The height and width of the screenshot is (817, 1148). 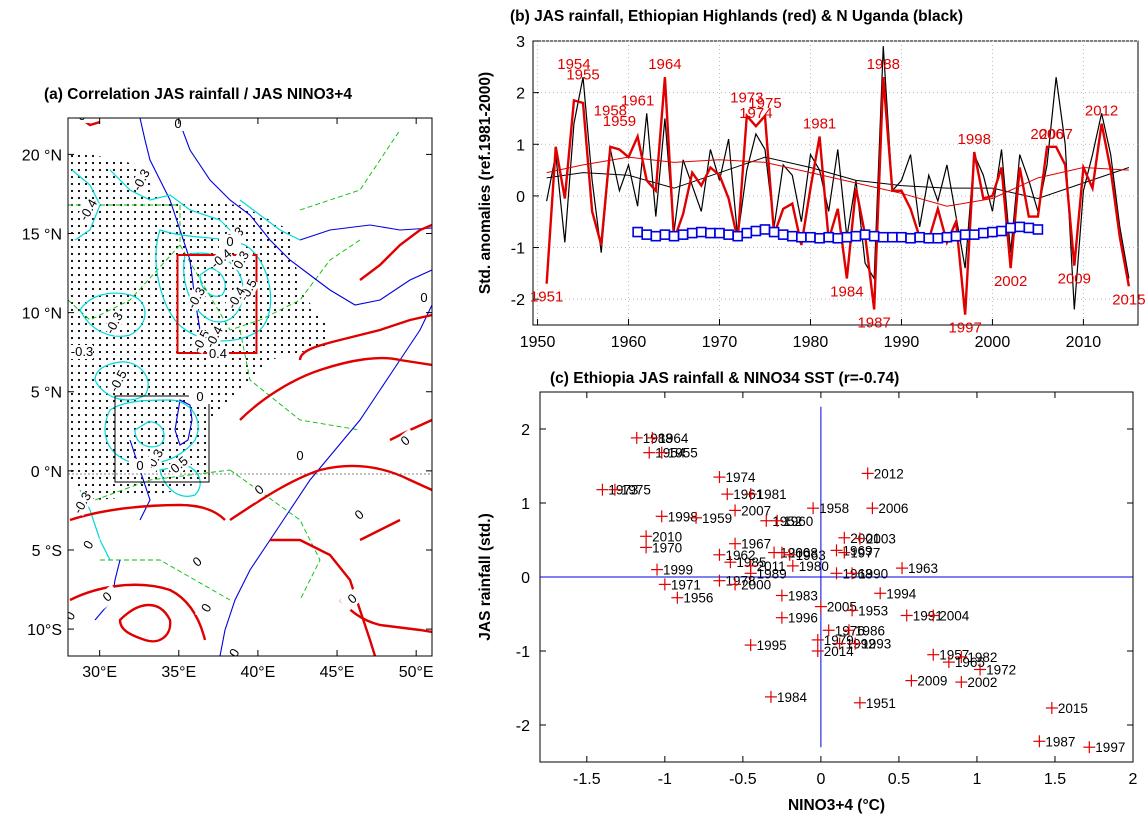 What do you see at coordinates (520, 145) in the screenshot?
I see `panel-b-y-tick-label: 1` at bounding box center [520, 145].